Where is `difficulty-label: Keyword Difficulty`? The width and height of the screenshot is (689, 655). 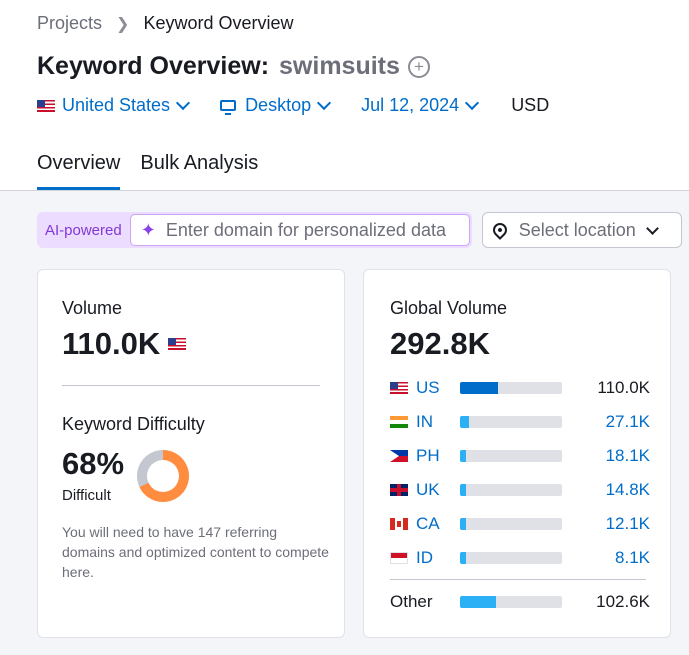 difficulty-label: Keyword Difficulty is located at coordinates (133, 424).